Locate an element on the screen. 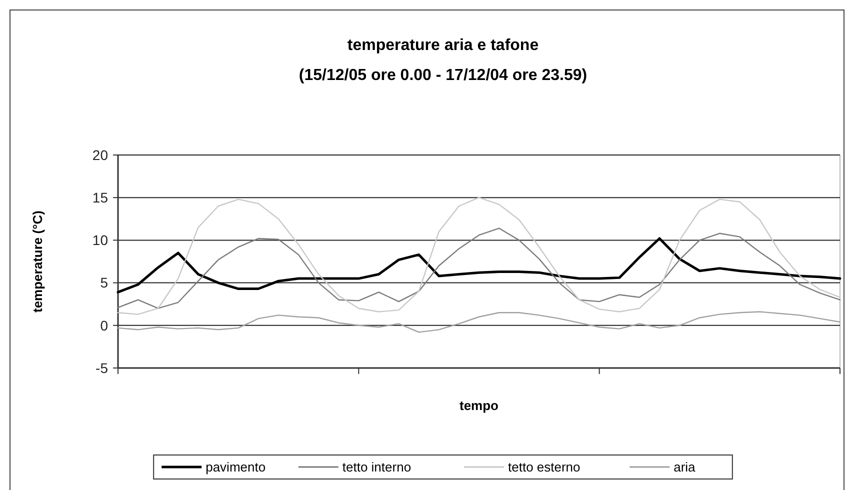  legend-label: tetto interno is located at coordinates (377, 467).